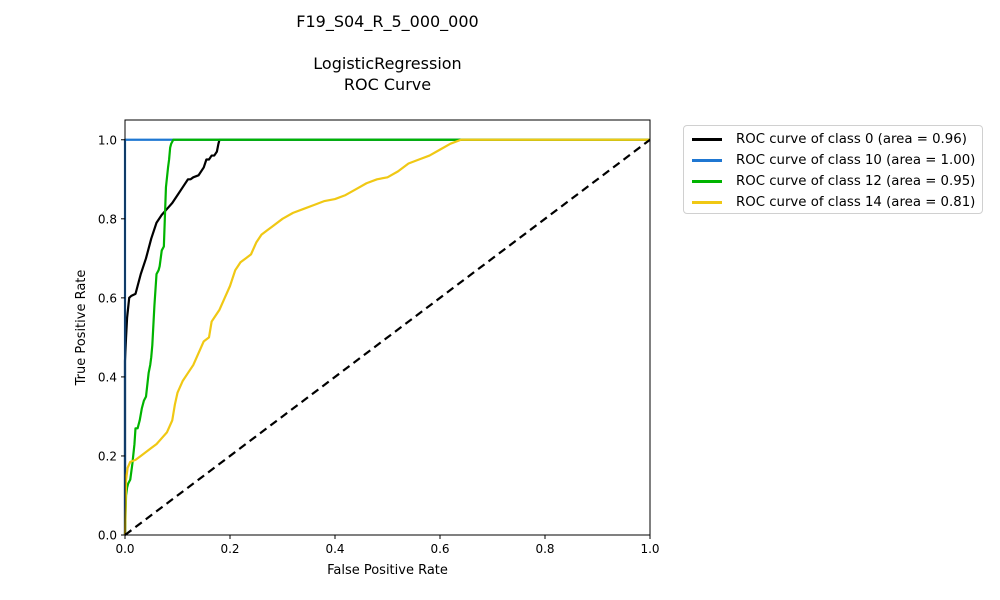 The height and width of the screenshot is (600, 1000). What do you see at coordinates (107, 219) in the screenshot?
I see `y-tick-label-4: 0.8` at bounding box center [107, 219].